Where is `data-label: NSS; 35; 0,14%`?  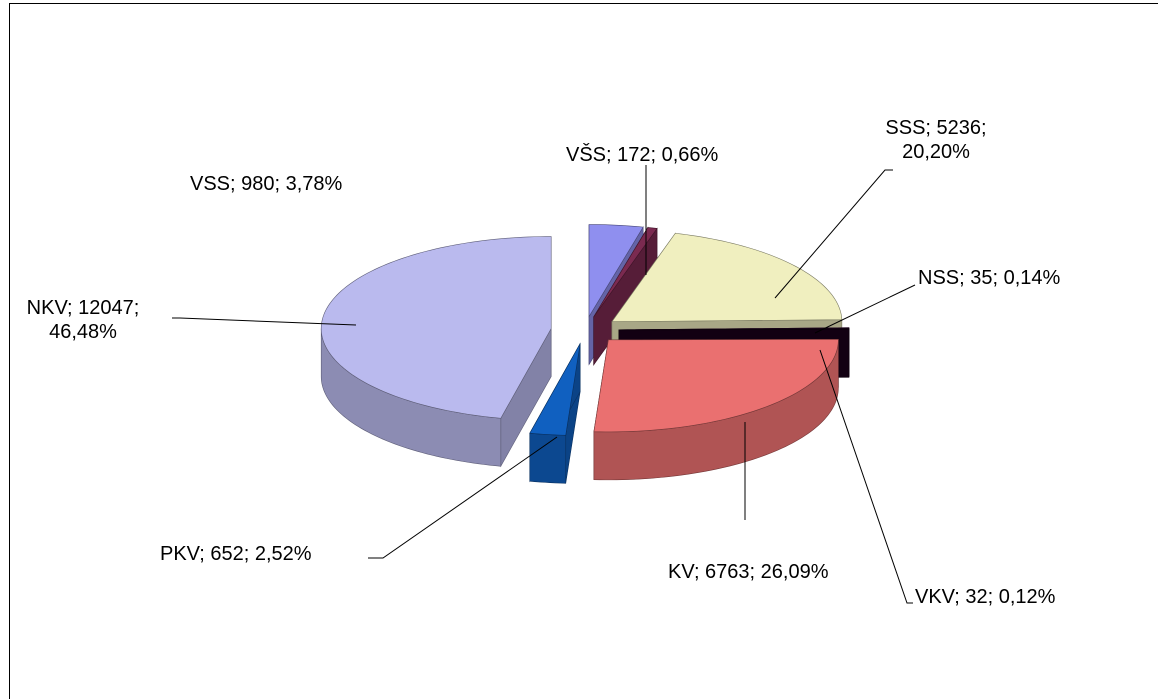 data-label: NSS; 35; 0,14% is located at coordinates (989, 278).